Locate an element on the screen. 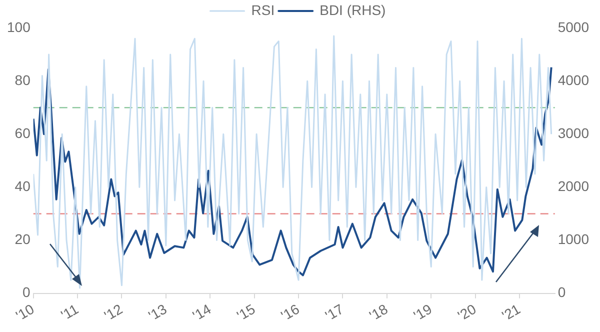 Image resolution: width=600 pixels, height=332 pixels. x-tick-label: '12 is located at coordinates (113, 312).